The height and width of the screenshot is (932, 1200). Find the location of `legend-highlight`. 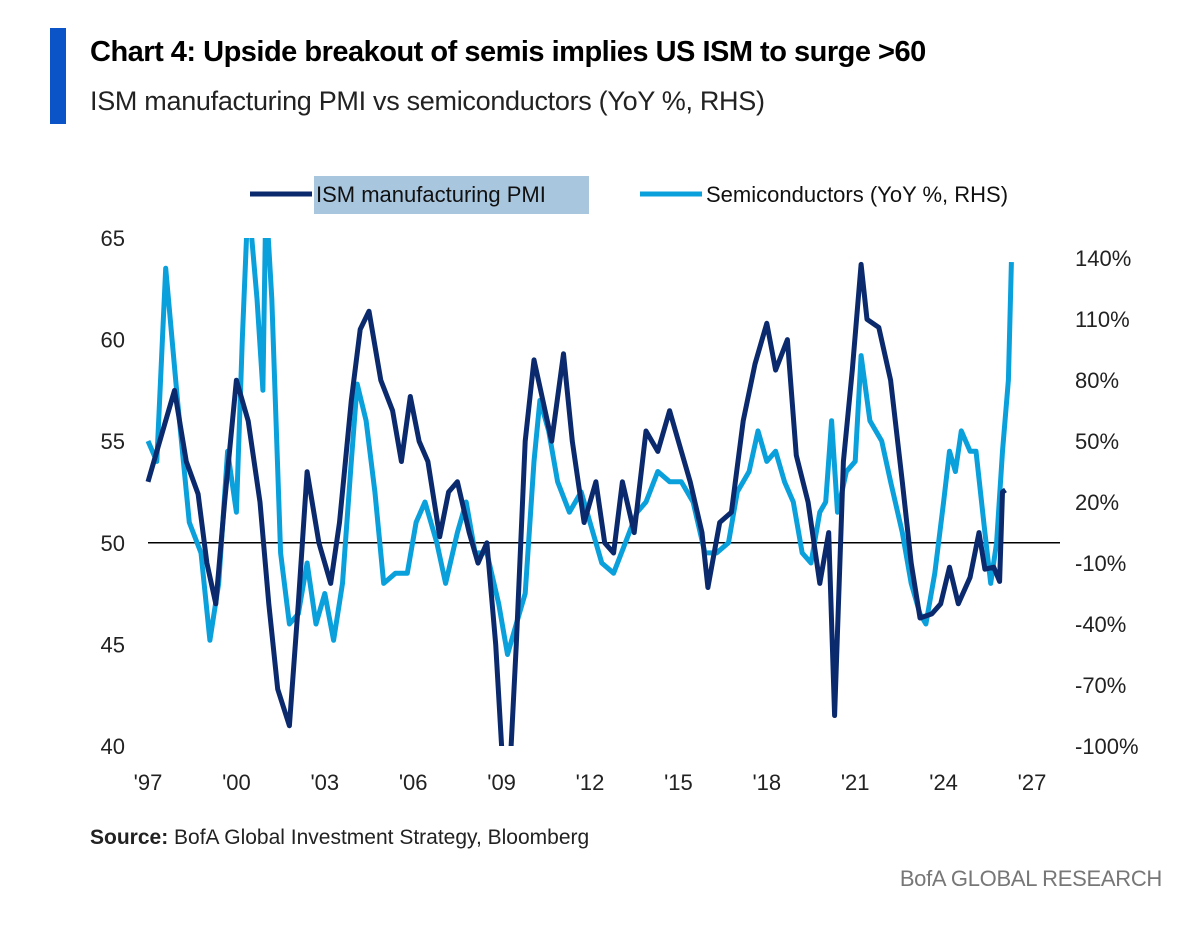

legend-highlight is located at coordinates (451, 195).